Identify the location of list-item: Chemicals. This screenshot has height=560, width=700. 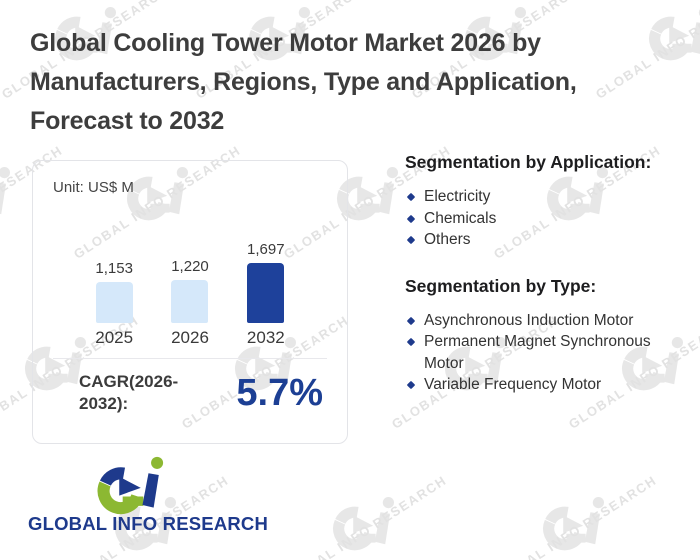
(544, 219).